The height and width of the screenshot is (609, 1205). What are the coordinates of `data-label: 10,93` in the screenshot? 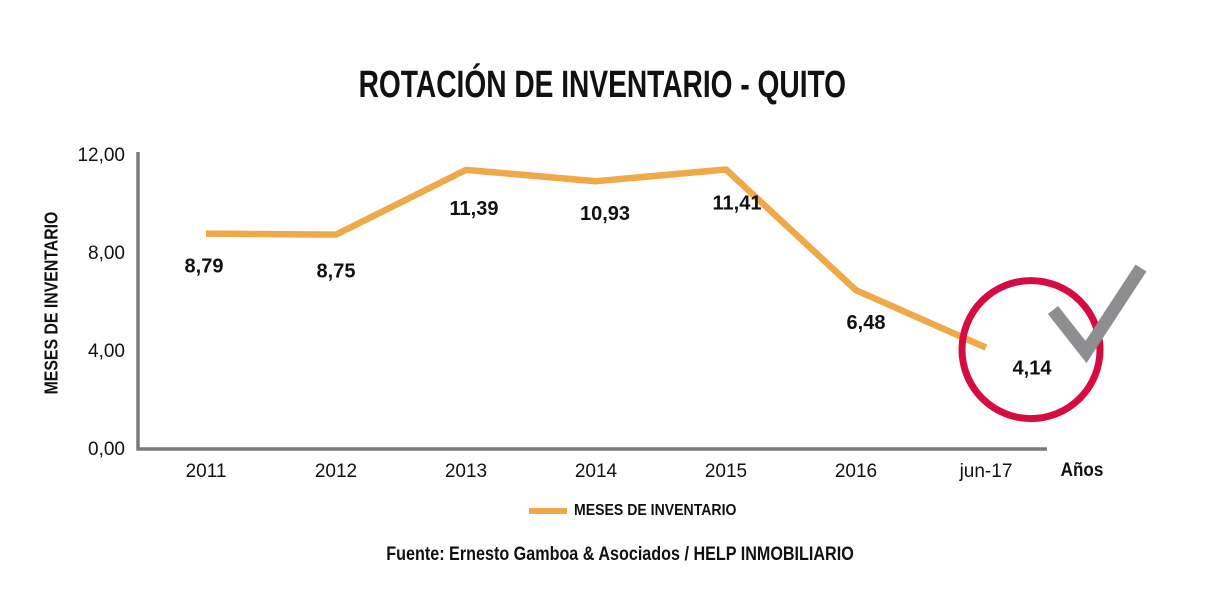 It's located at (605, 214).